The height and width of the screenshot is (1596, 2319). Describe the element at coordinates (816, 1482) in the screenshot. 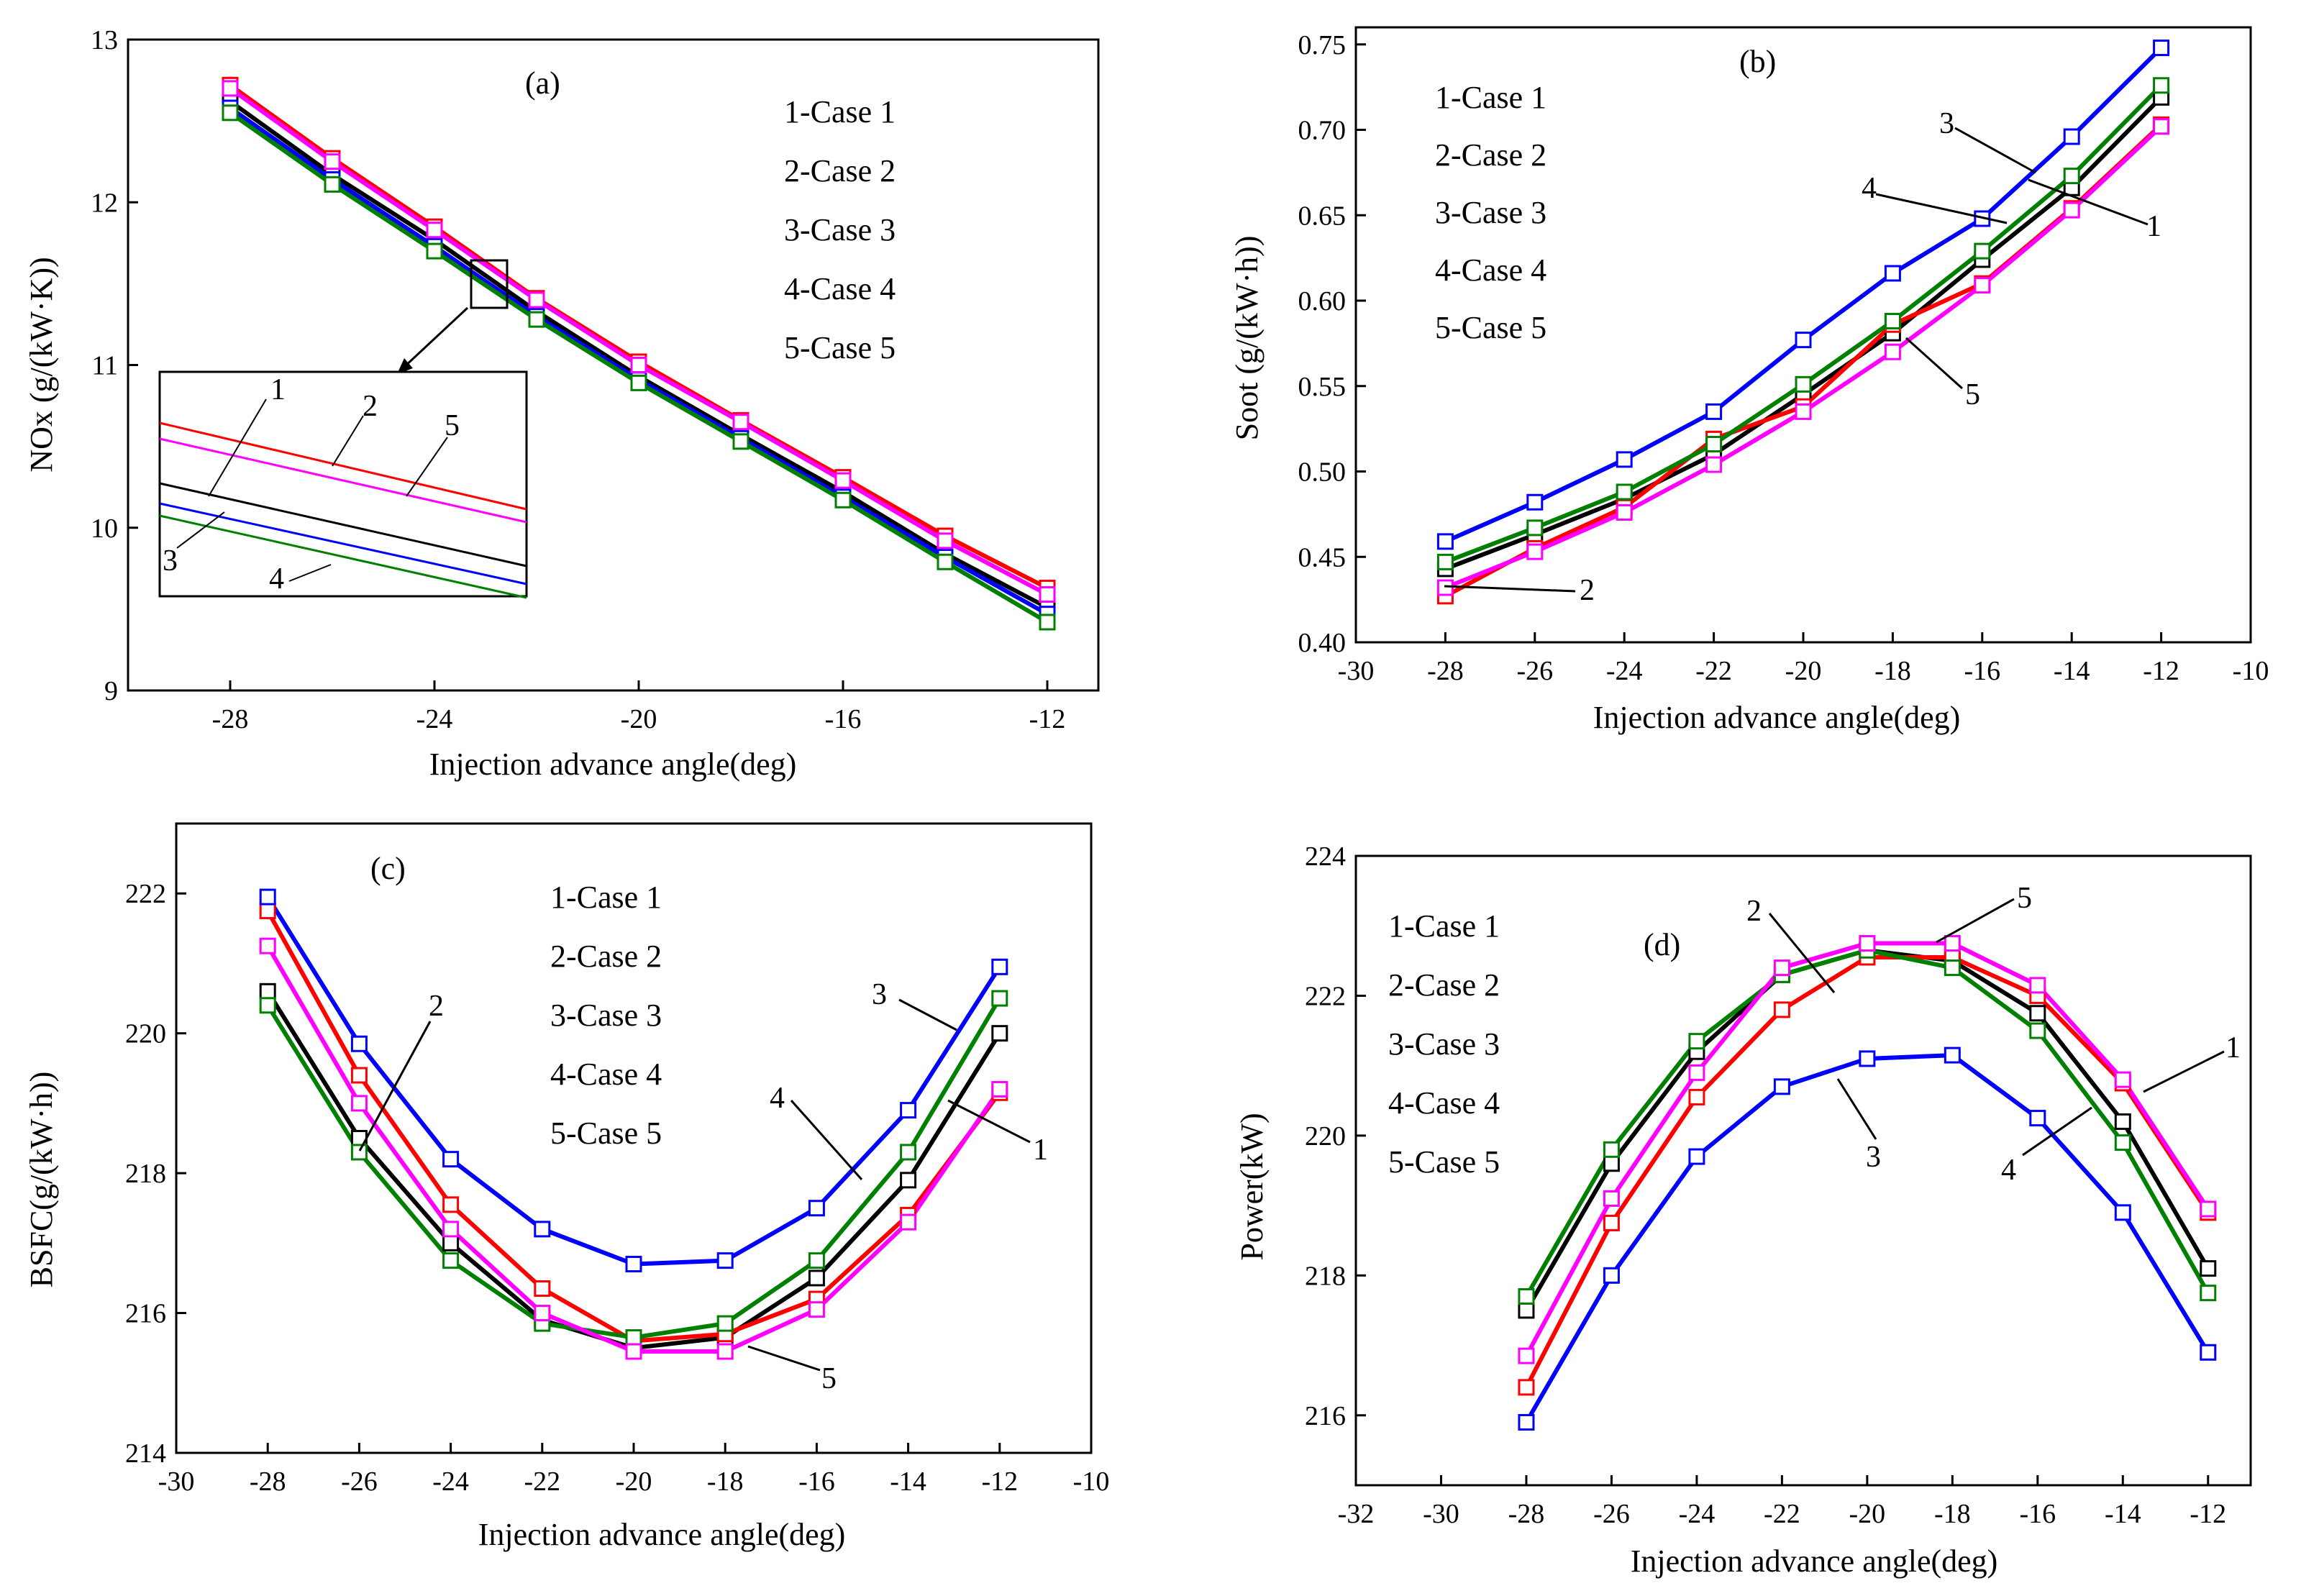

I see `x-tick-label: -16` at that location.